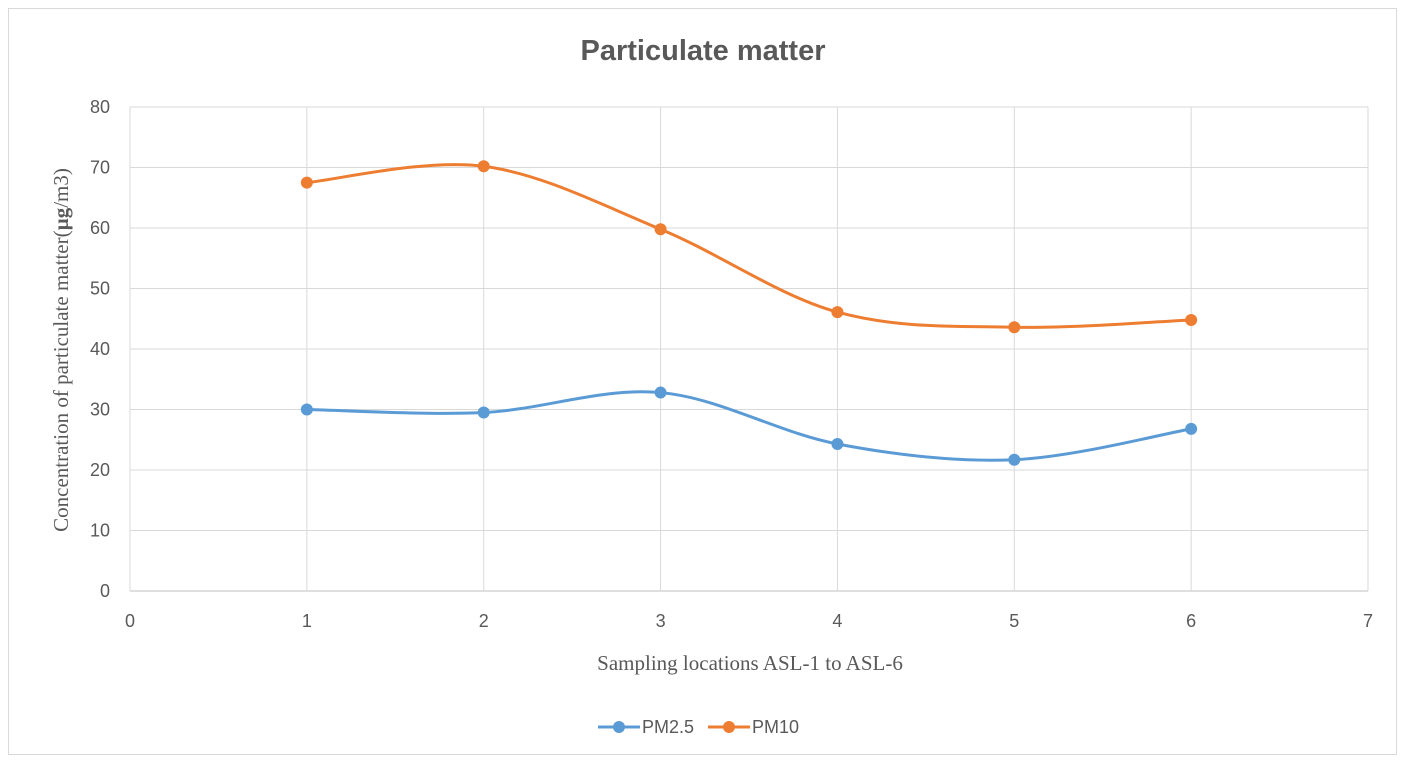 This screenshot has width=1407, height=763. Describe the element at coordinates (668, 727) in the screenshot. I see `legend-label-pm2-5: PM2.5` at that location.